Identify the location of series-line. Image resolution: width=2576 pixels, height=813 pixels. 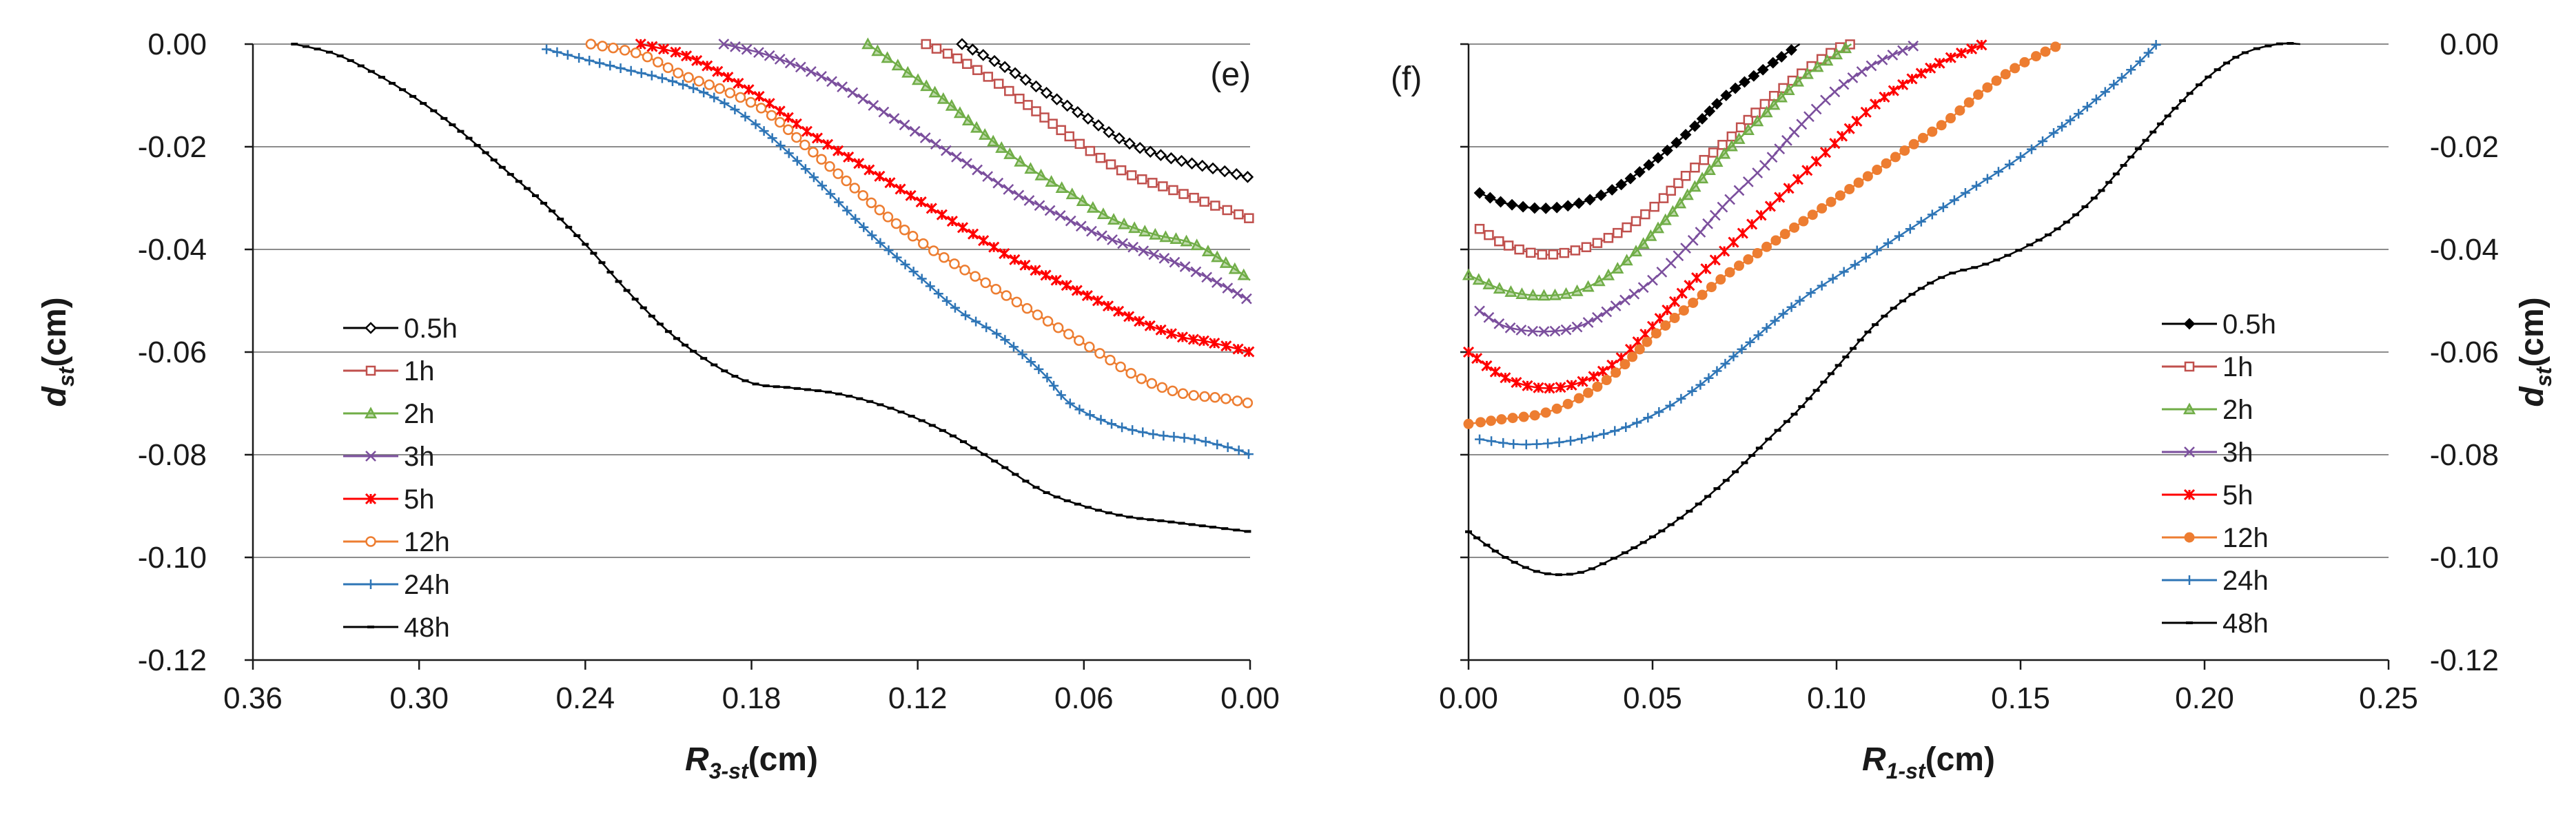
(987, 172).